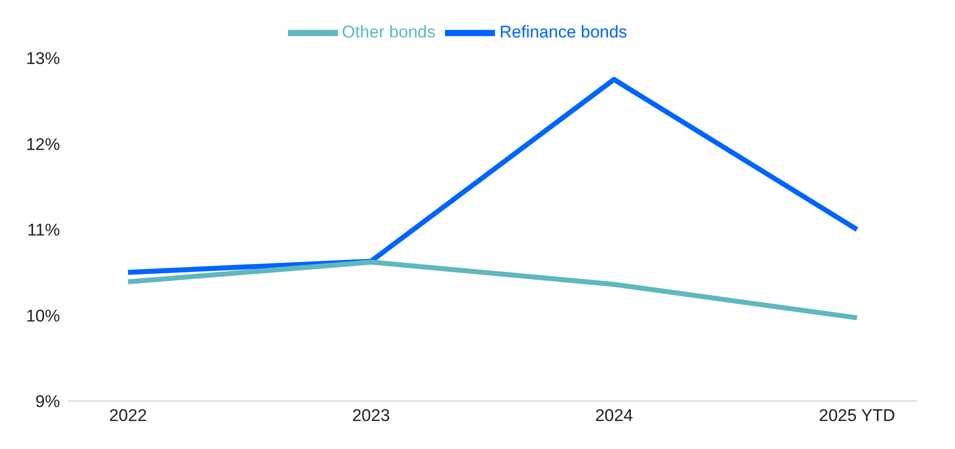  What do you see at coordinates (43, 316) in the screenshot?
I see `y-tick-label: 10%` at bounding box center [43, 316].